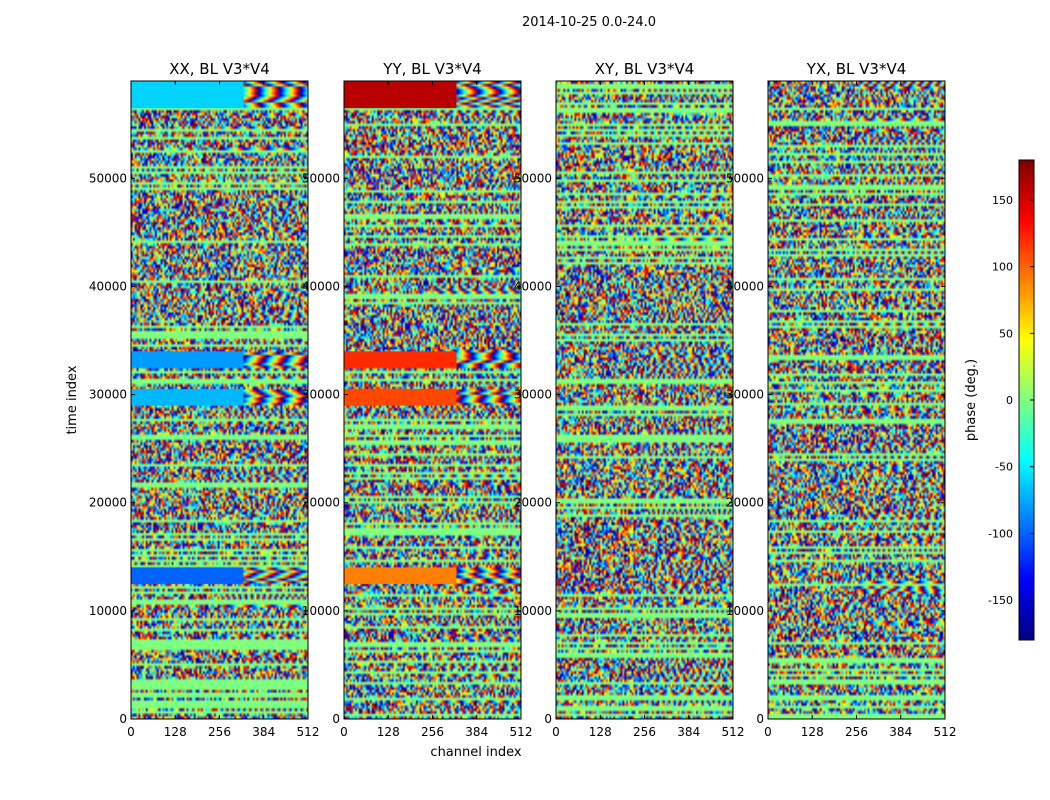  I want to click on colorbar-tick-label: 0, so click(1009, 400).